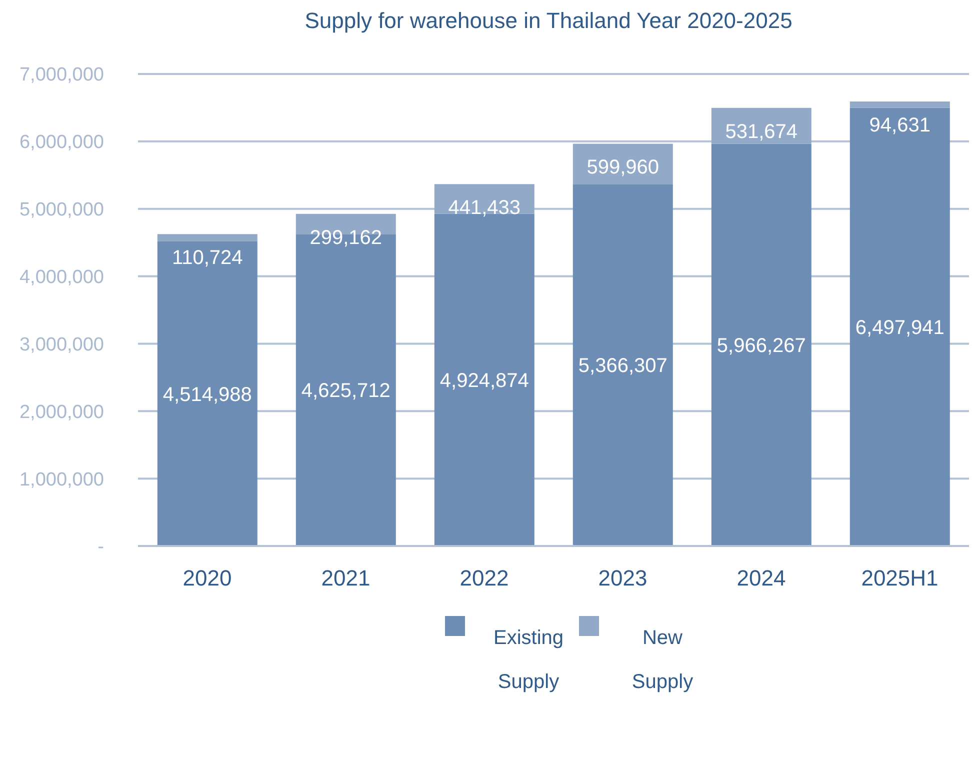  I want to click on y-tick-label: 3,000,000, so click(61, 345).